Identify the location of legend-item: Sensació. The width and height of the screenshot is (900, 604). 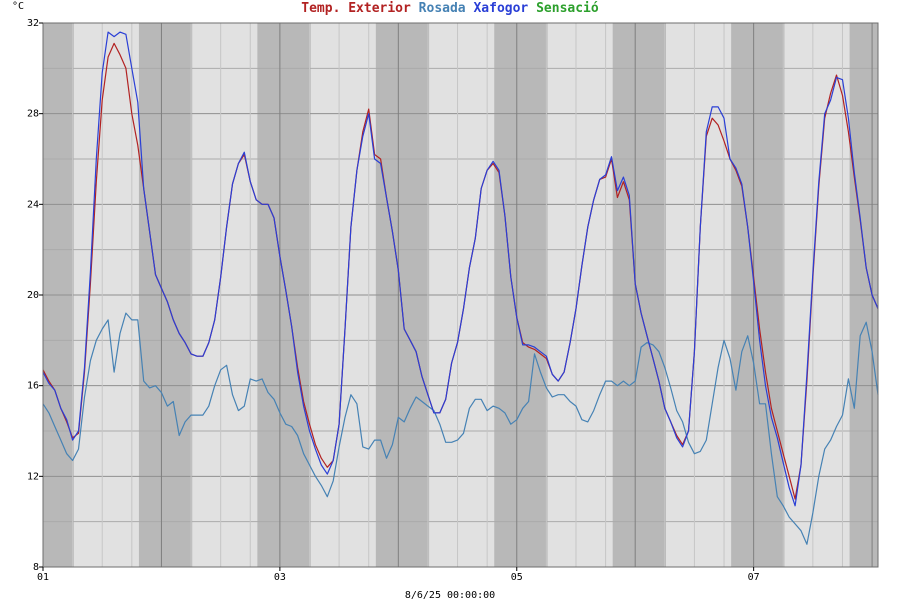
(563, 8).